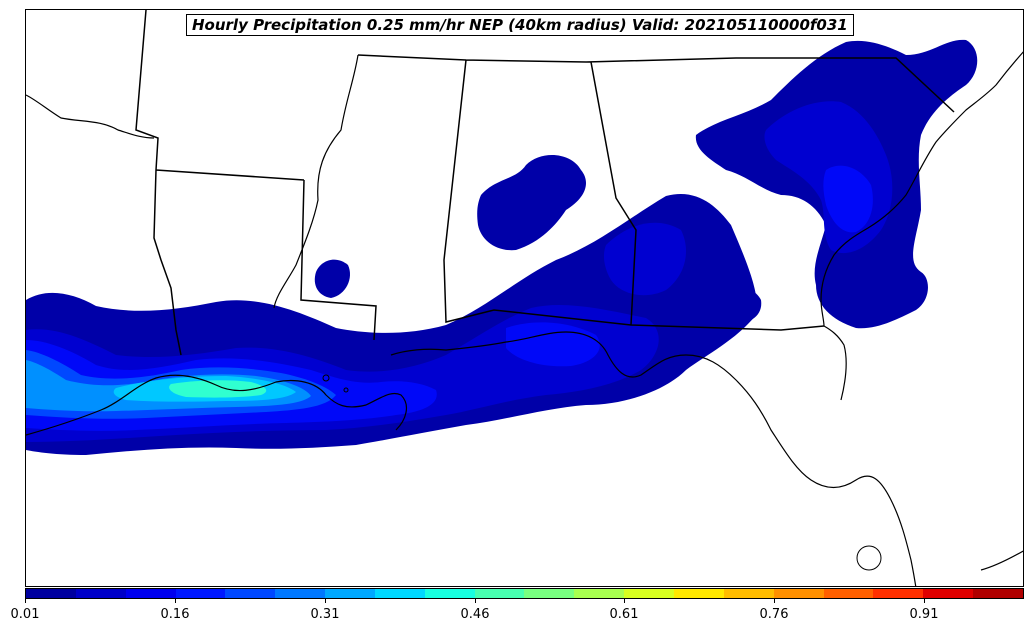 The width and height of the screenshot is (1033, 633). What do you see at coordinates (332, 278) in the screenshot?
I see `precip-region-mississippi` at bounding box center [332, 278].